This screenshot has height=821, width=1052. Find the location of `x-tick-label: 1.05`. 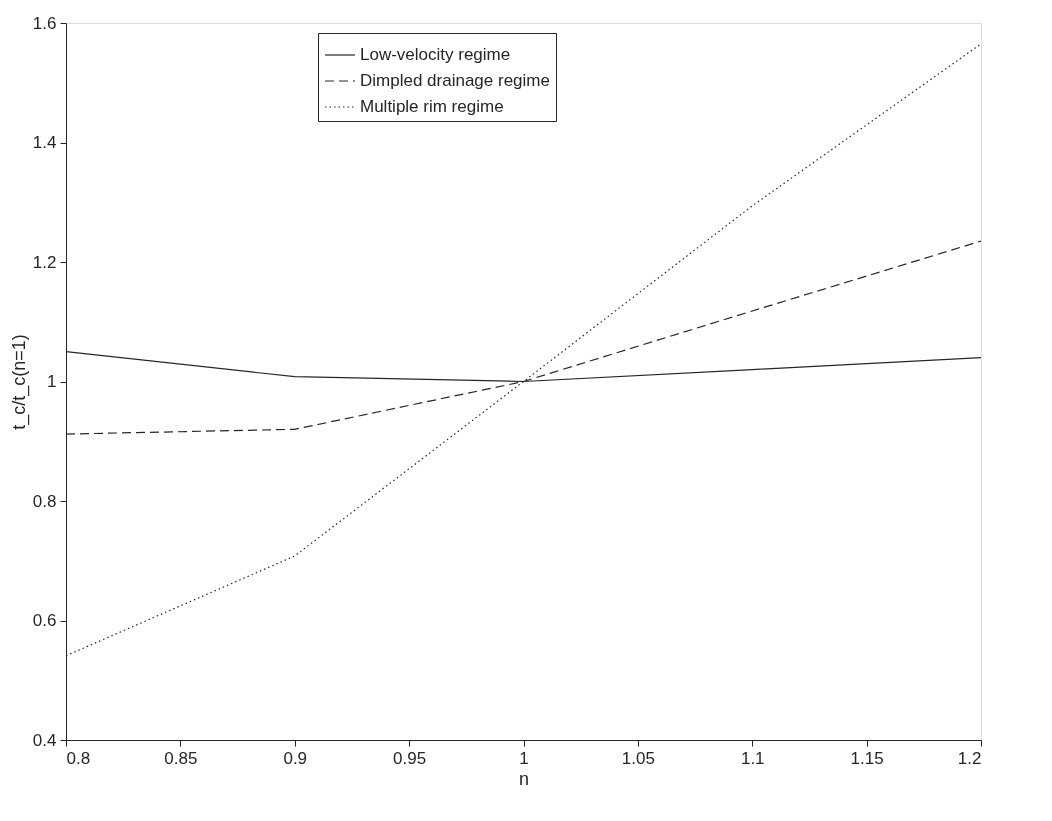

x-tick-label: 1.05 is located at coordinates (638, 758).